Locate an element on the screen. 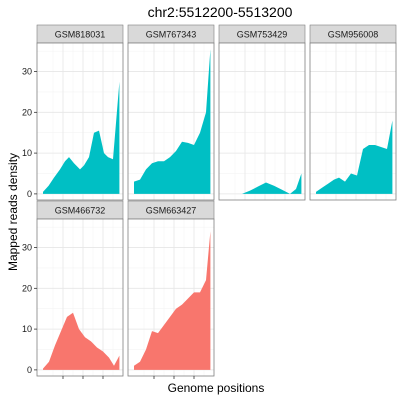 The width and height of the screenshot is (400, 400). facet-strip-label: GSM663427 is located at coordinates (171, 211).